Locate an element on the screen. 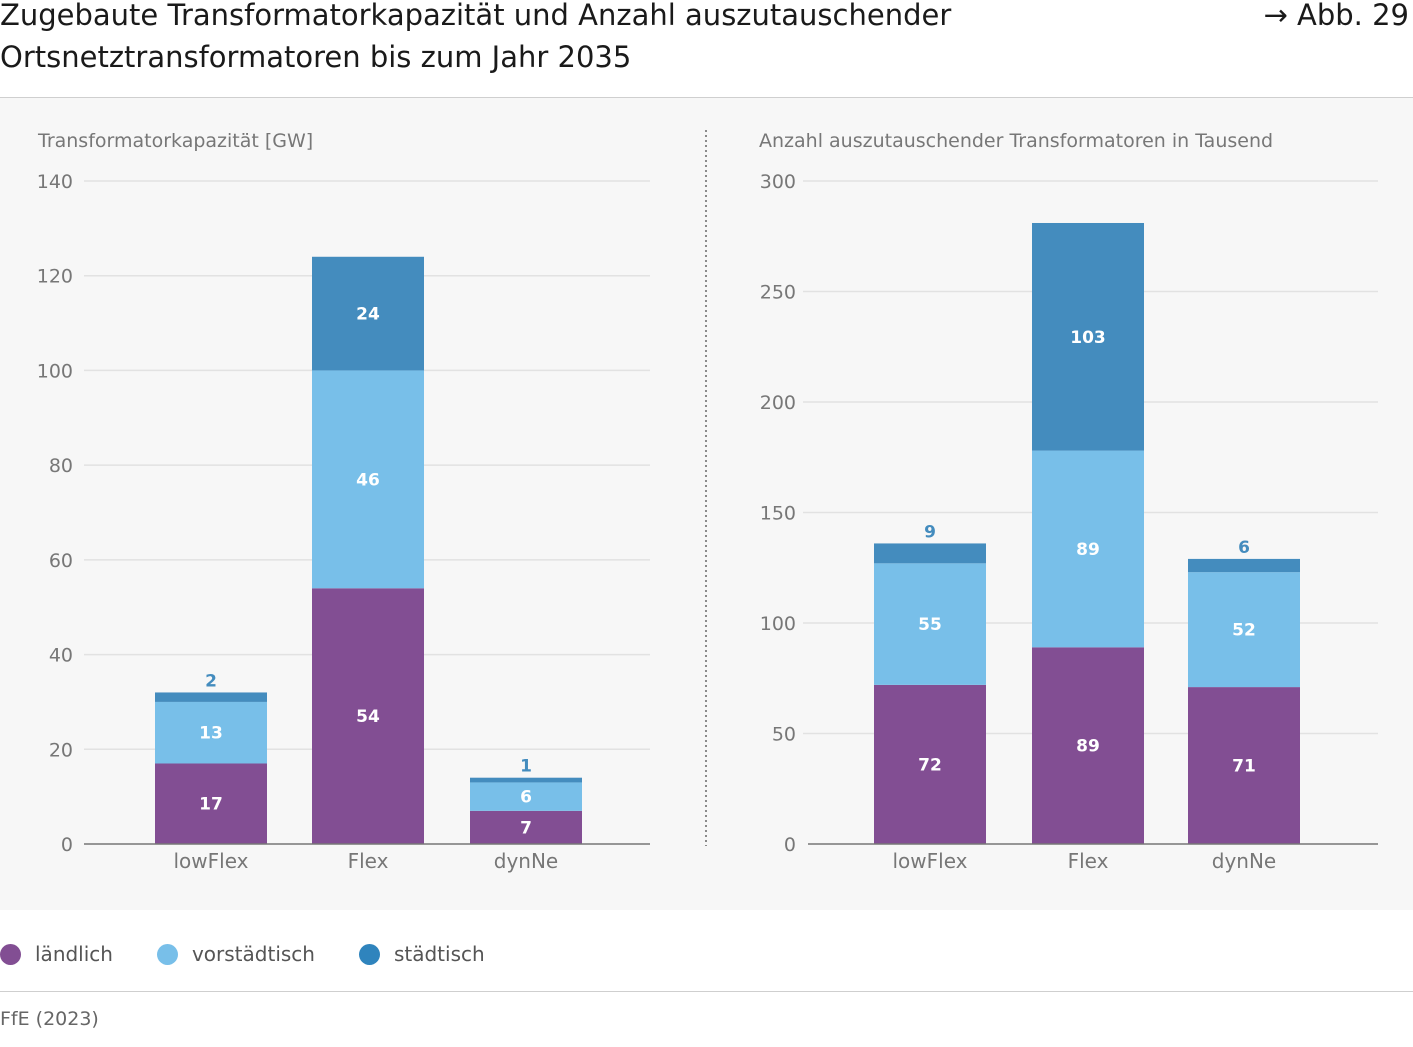  y-tick-label: 80 is located at coordinates (61, 466).